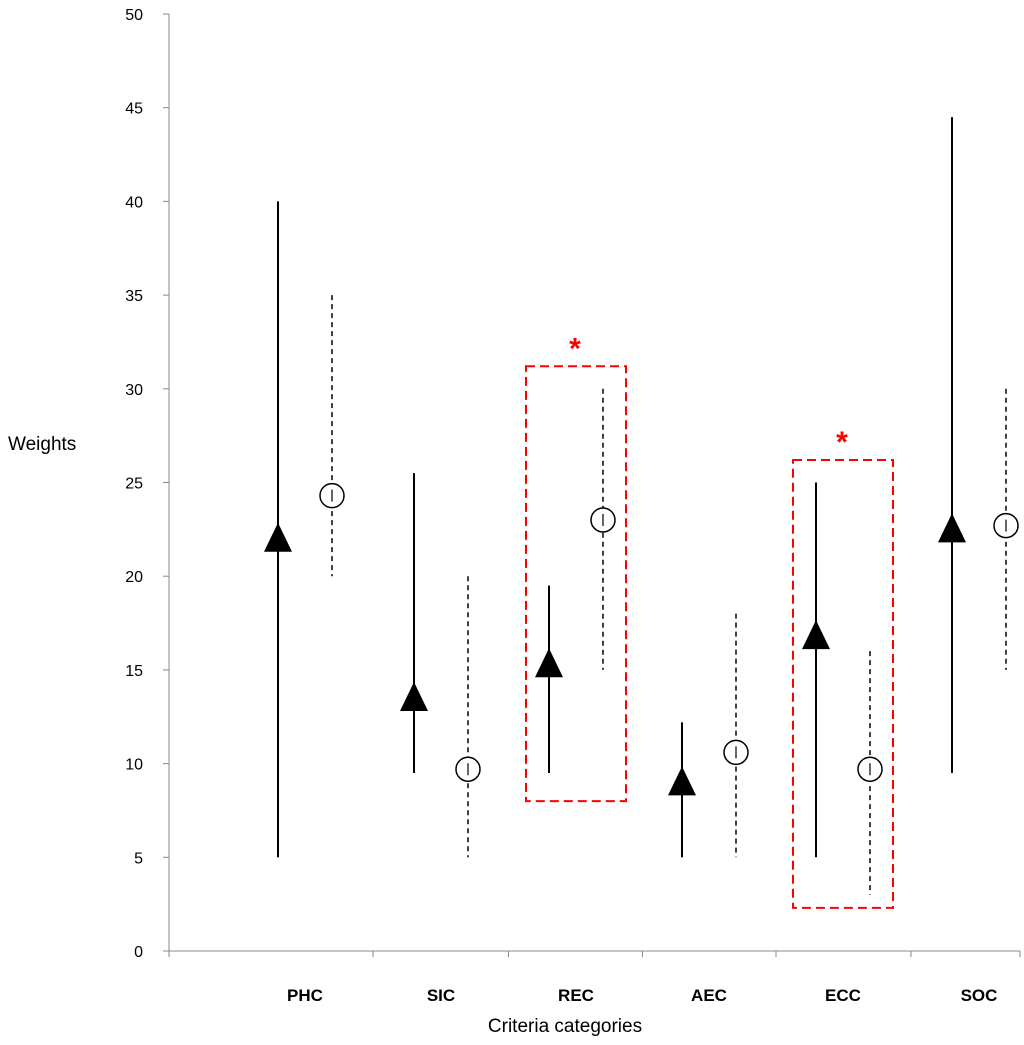  I want to click on y-tick-label: 0, so click(138, 952).